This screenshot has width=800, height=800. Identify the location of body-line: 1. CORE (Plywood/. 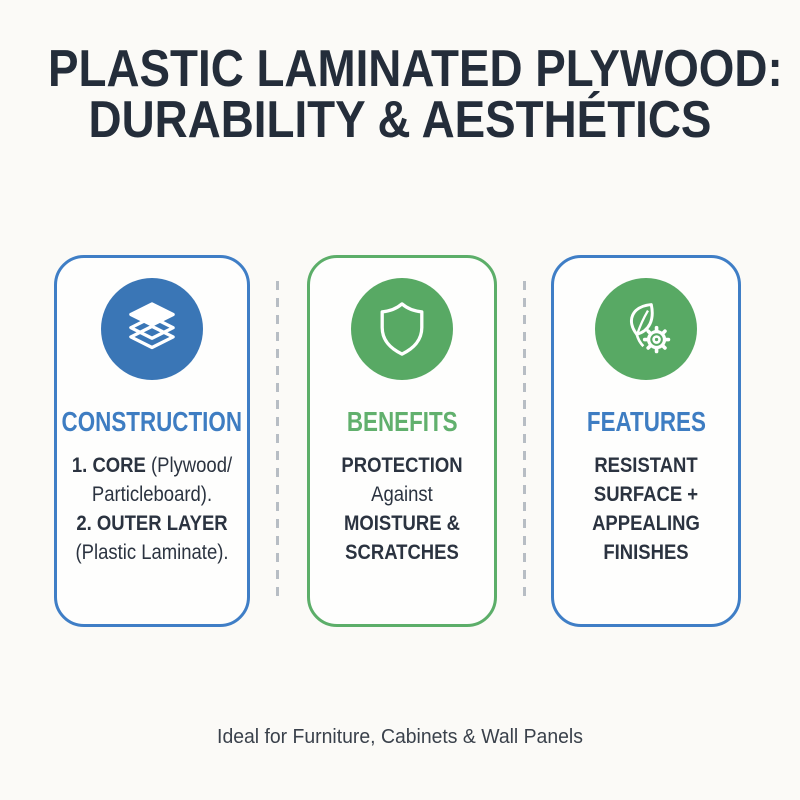
(152, 465).